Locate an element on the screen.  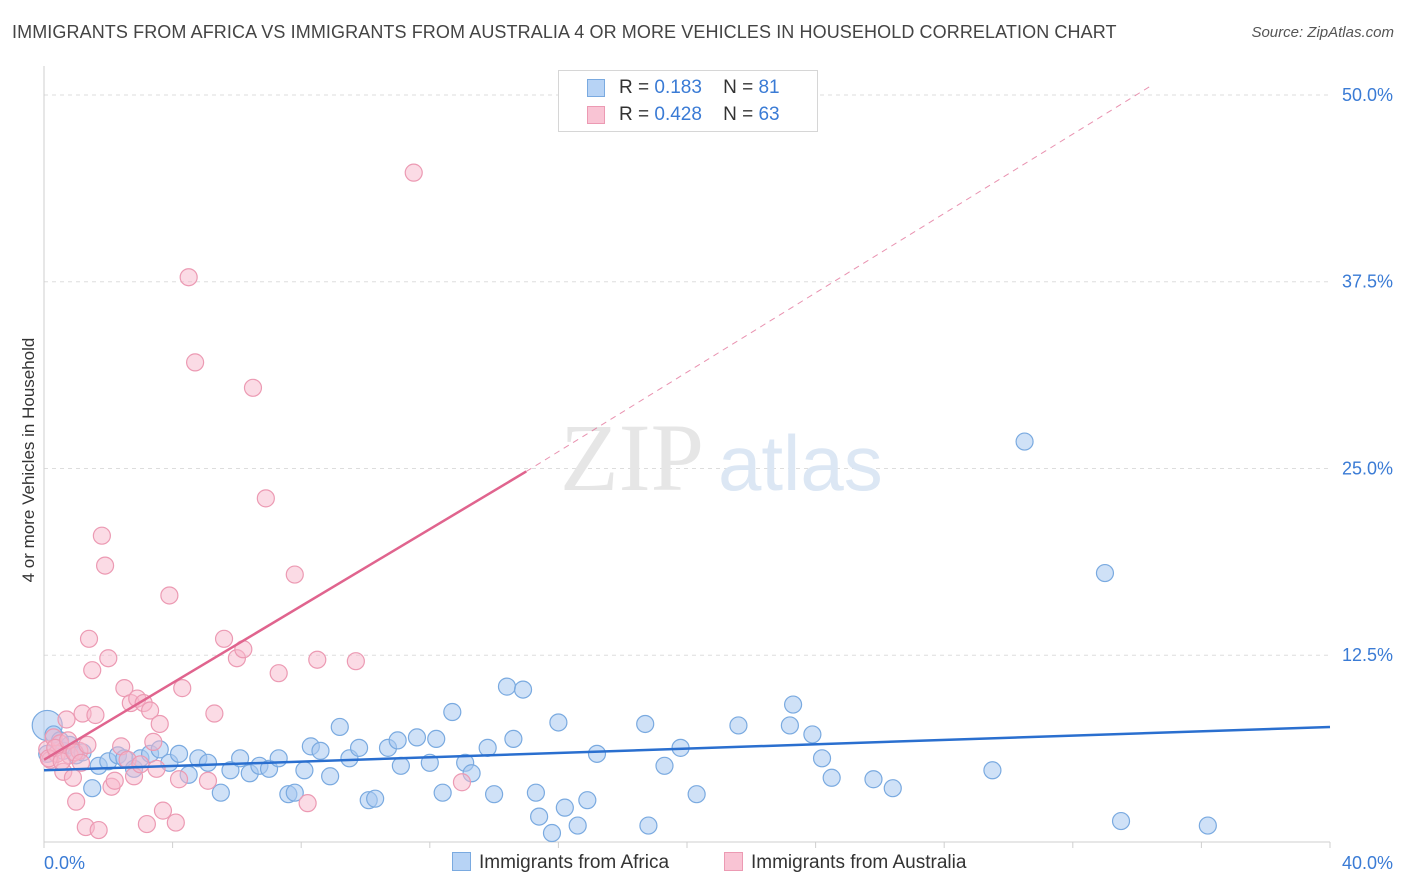
y-tick-label: 25.0% is located at coordinates (1367, 468).